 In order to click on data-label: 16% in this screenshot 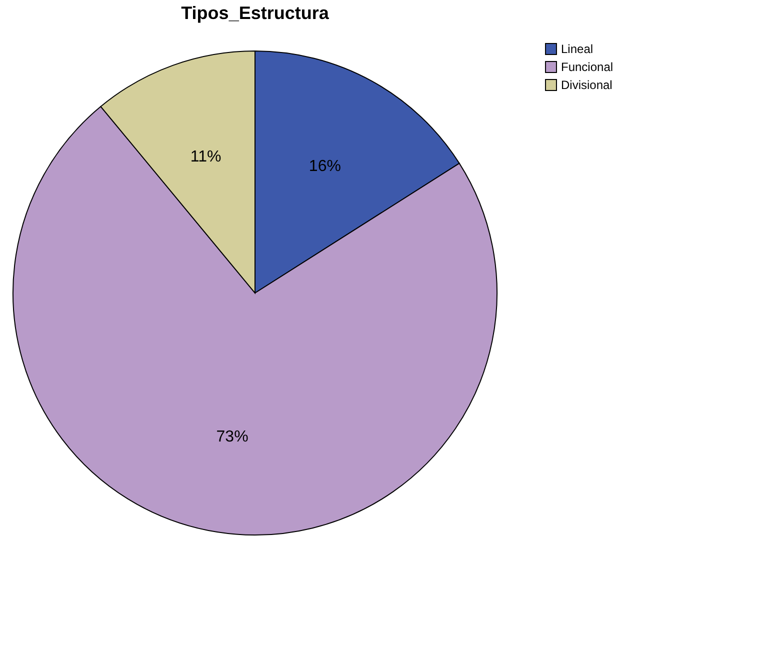, I will do `click(324, 166)`.